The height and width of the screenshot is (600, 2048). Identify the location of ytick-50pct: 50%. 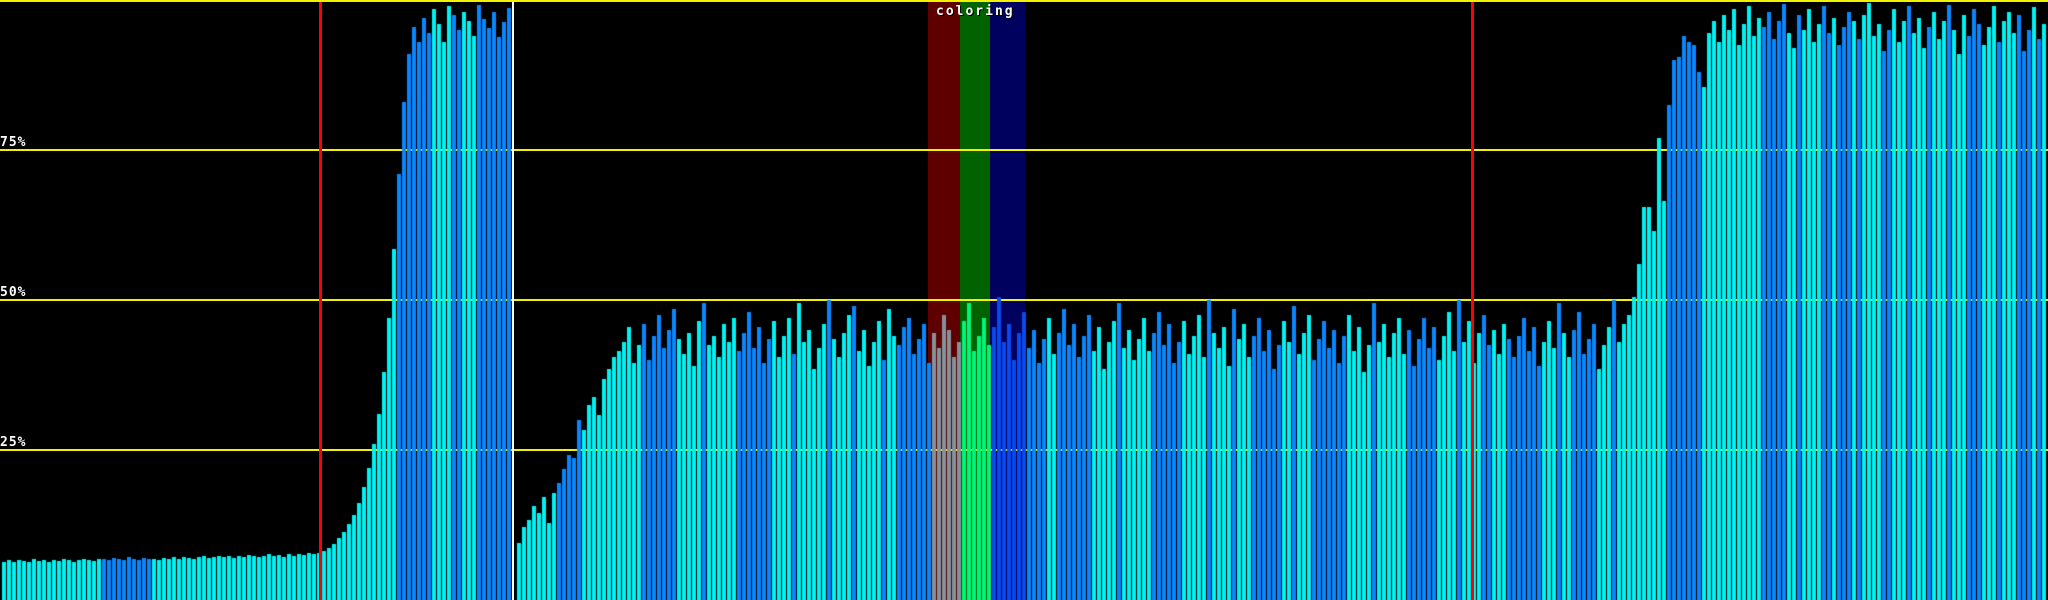
(13, 292).